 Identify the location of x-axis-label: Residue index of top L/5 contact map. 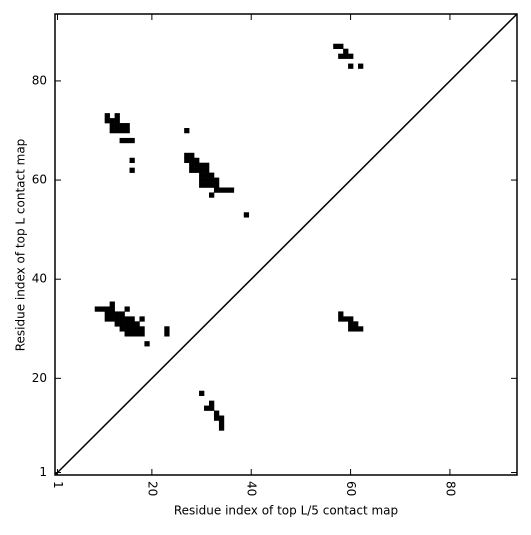
(286, 511).